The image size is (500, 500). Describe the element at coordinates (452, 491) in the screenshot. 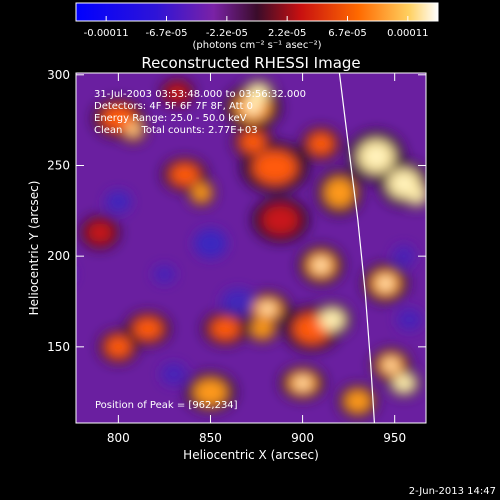

I see `footer-date: 2-Jun-2013 14:47` at that location.